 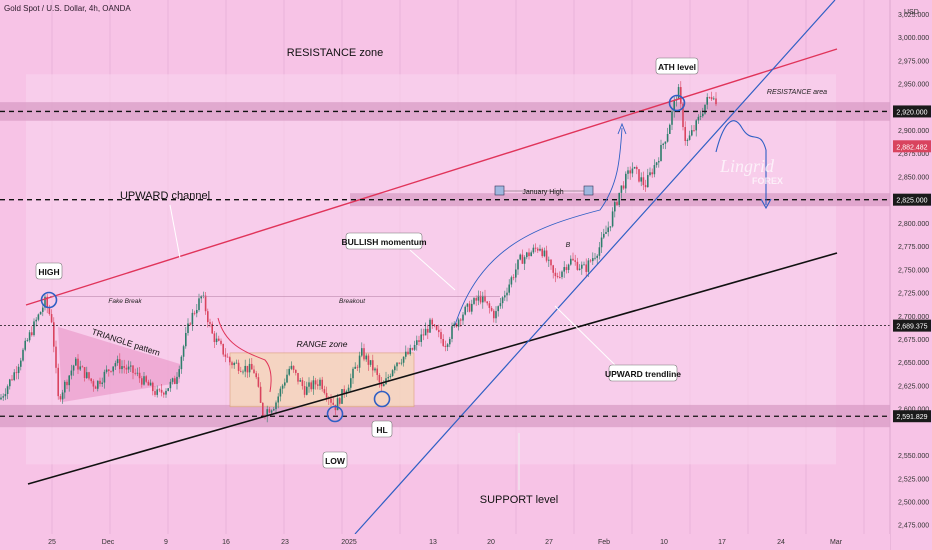 I want to click on price-tick-label: 2,850.000, so click(x=913, y=177).